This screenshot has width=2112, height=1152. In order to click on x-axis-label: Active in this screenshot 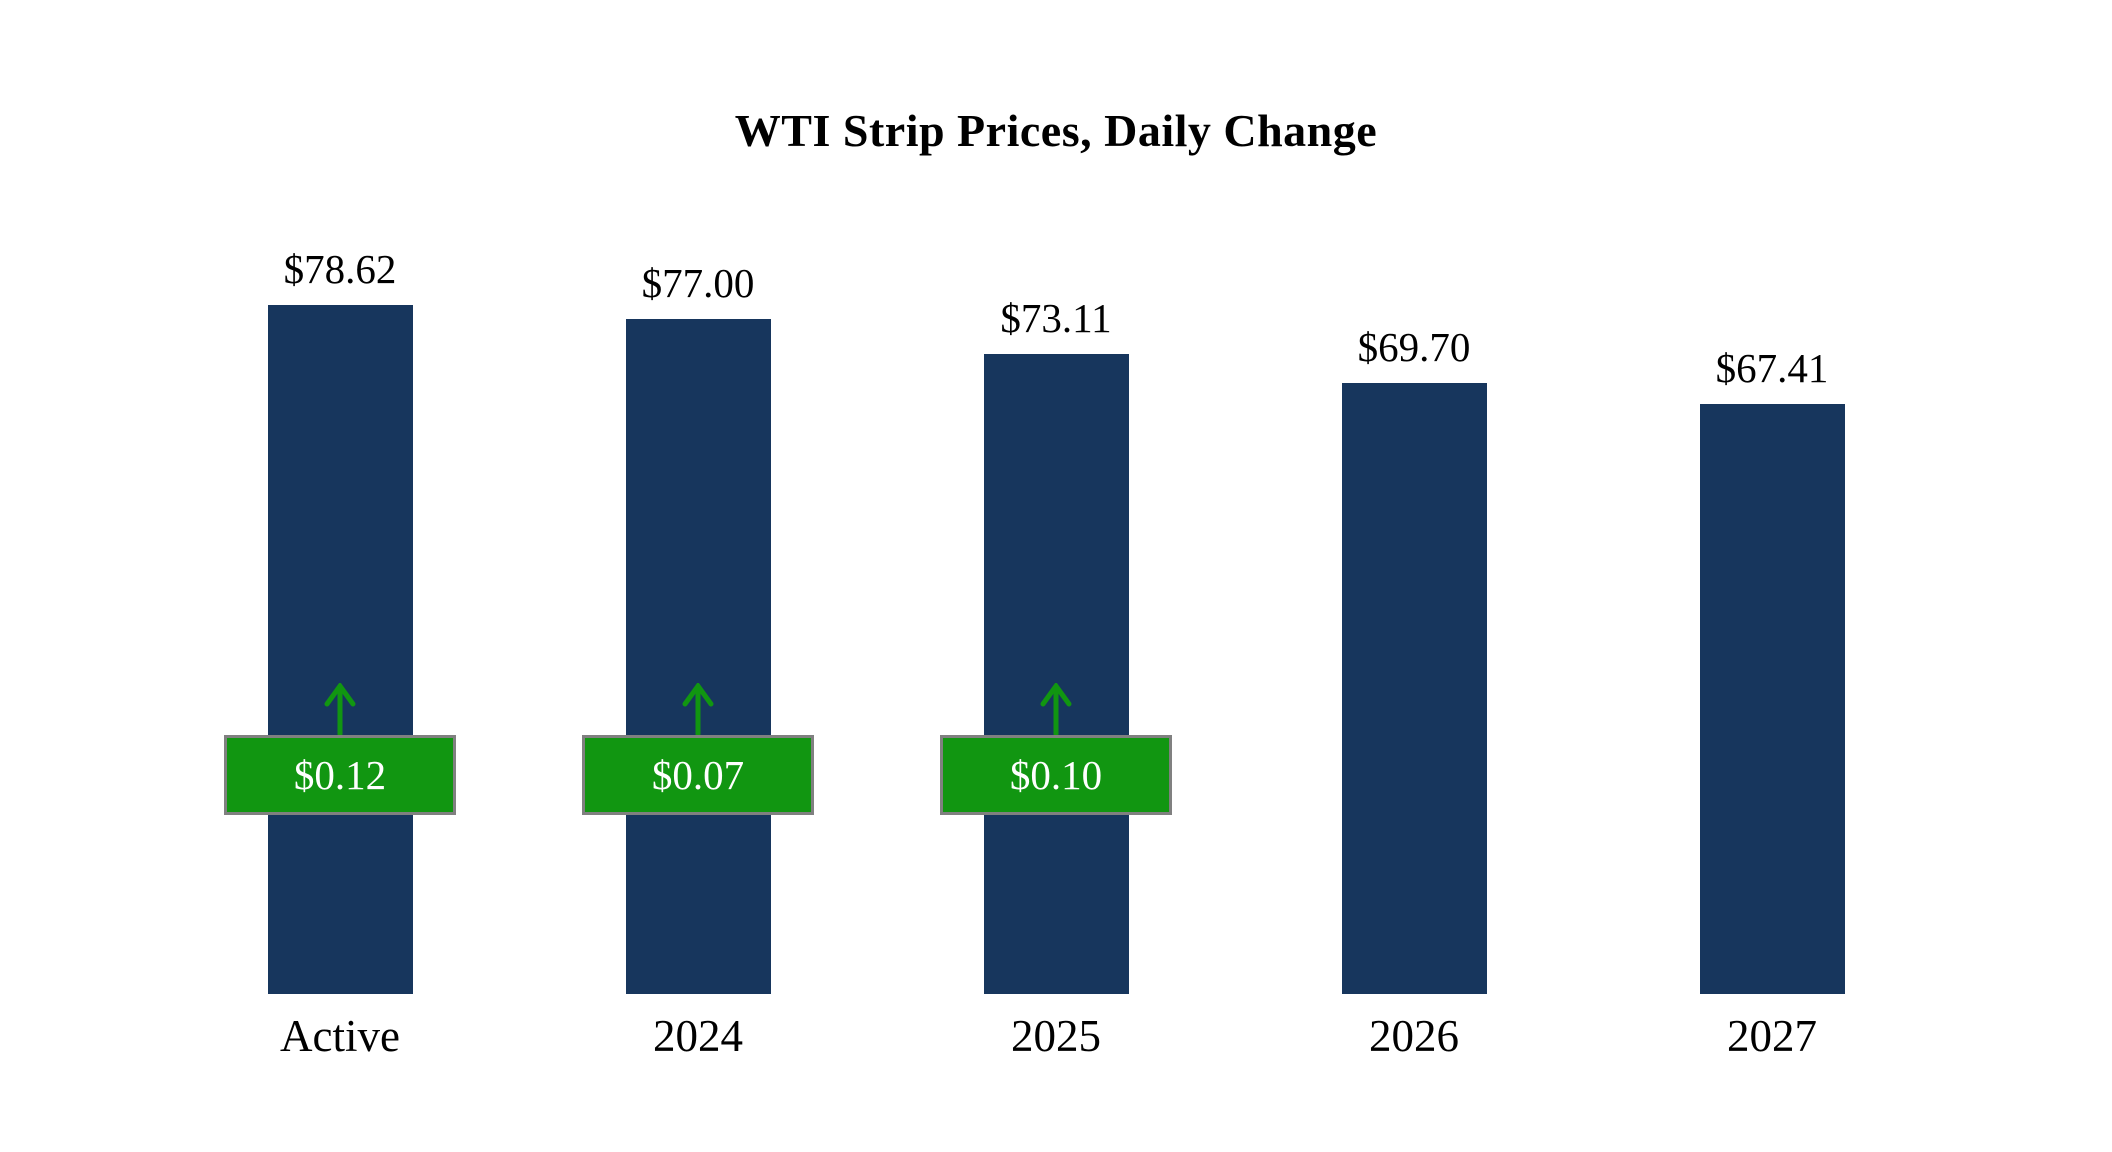, I will do `click(340, 1036)`.